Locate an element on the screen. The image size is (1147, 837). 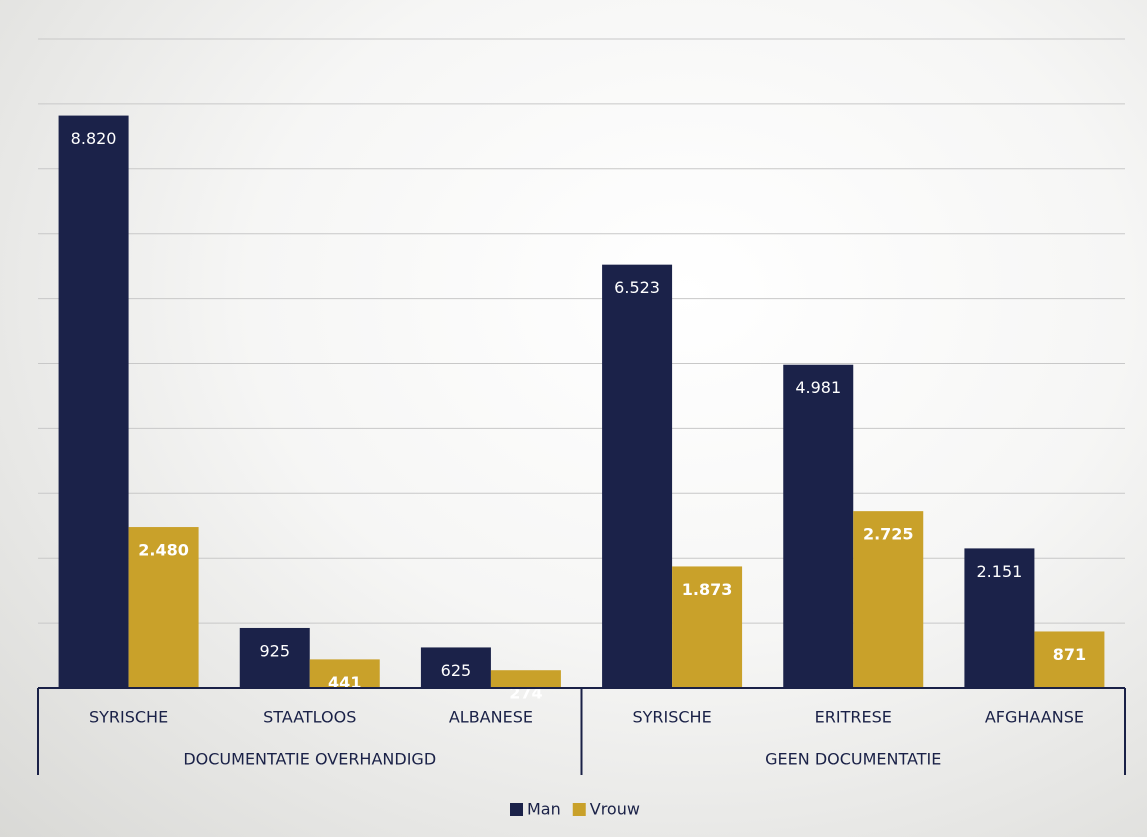
data-label: 1.873 is located at coordinates (707, 589).